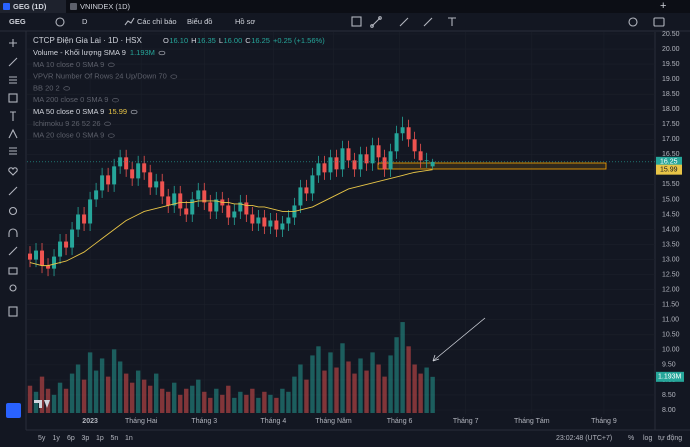 The image size is (690, 447). Describe the element at coordinates (42, 438) in the screenshot. I see `range-button: 5y` at that location.